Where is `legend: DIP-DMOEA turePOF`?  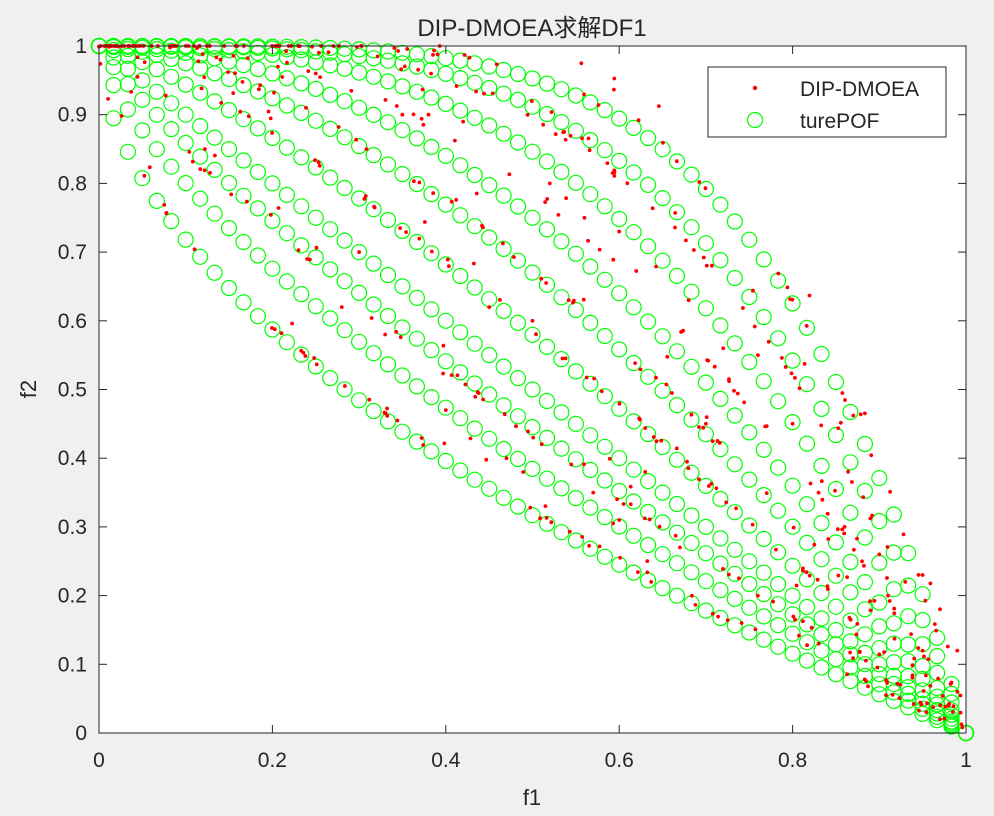 legend: DIP-DMOEA turePOF is located at coordinates (827, 102).